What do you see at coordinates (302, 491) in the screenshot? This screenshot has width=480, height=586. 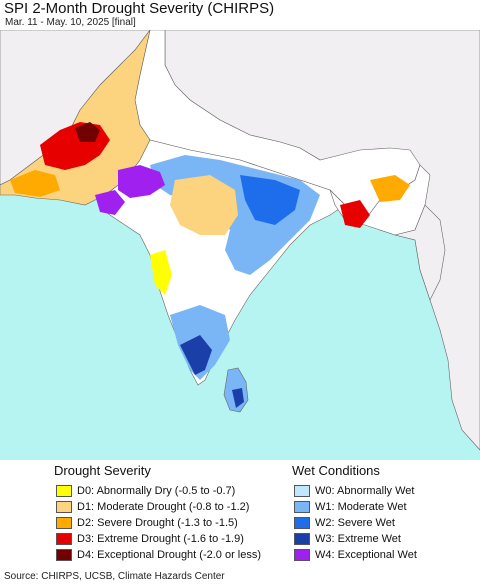 I see `legend-swatch-w0` at bounding box center [302, 491].